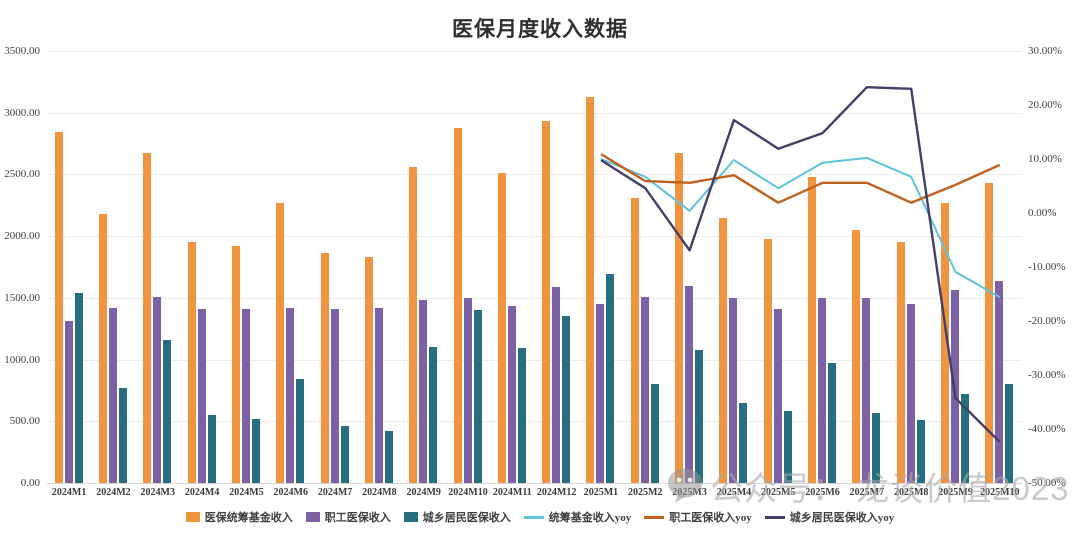 The height and width of the screenshot is (533, 1080). Describe the element at coordinates (1047, 321) in the screenshot. I see `right-axis-tick-label: -20.00%` at that location.